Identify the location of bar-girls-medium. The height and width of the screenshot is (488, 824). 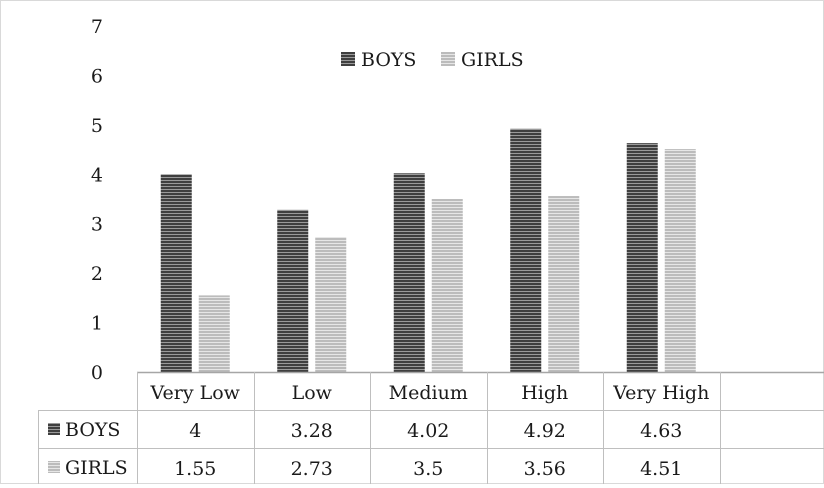
(447, 285).